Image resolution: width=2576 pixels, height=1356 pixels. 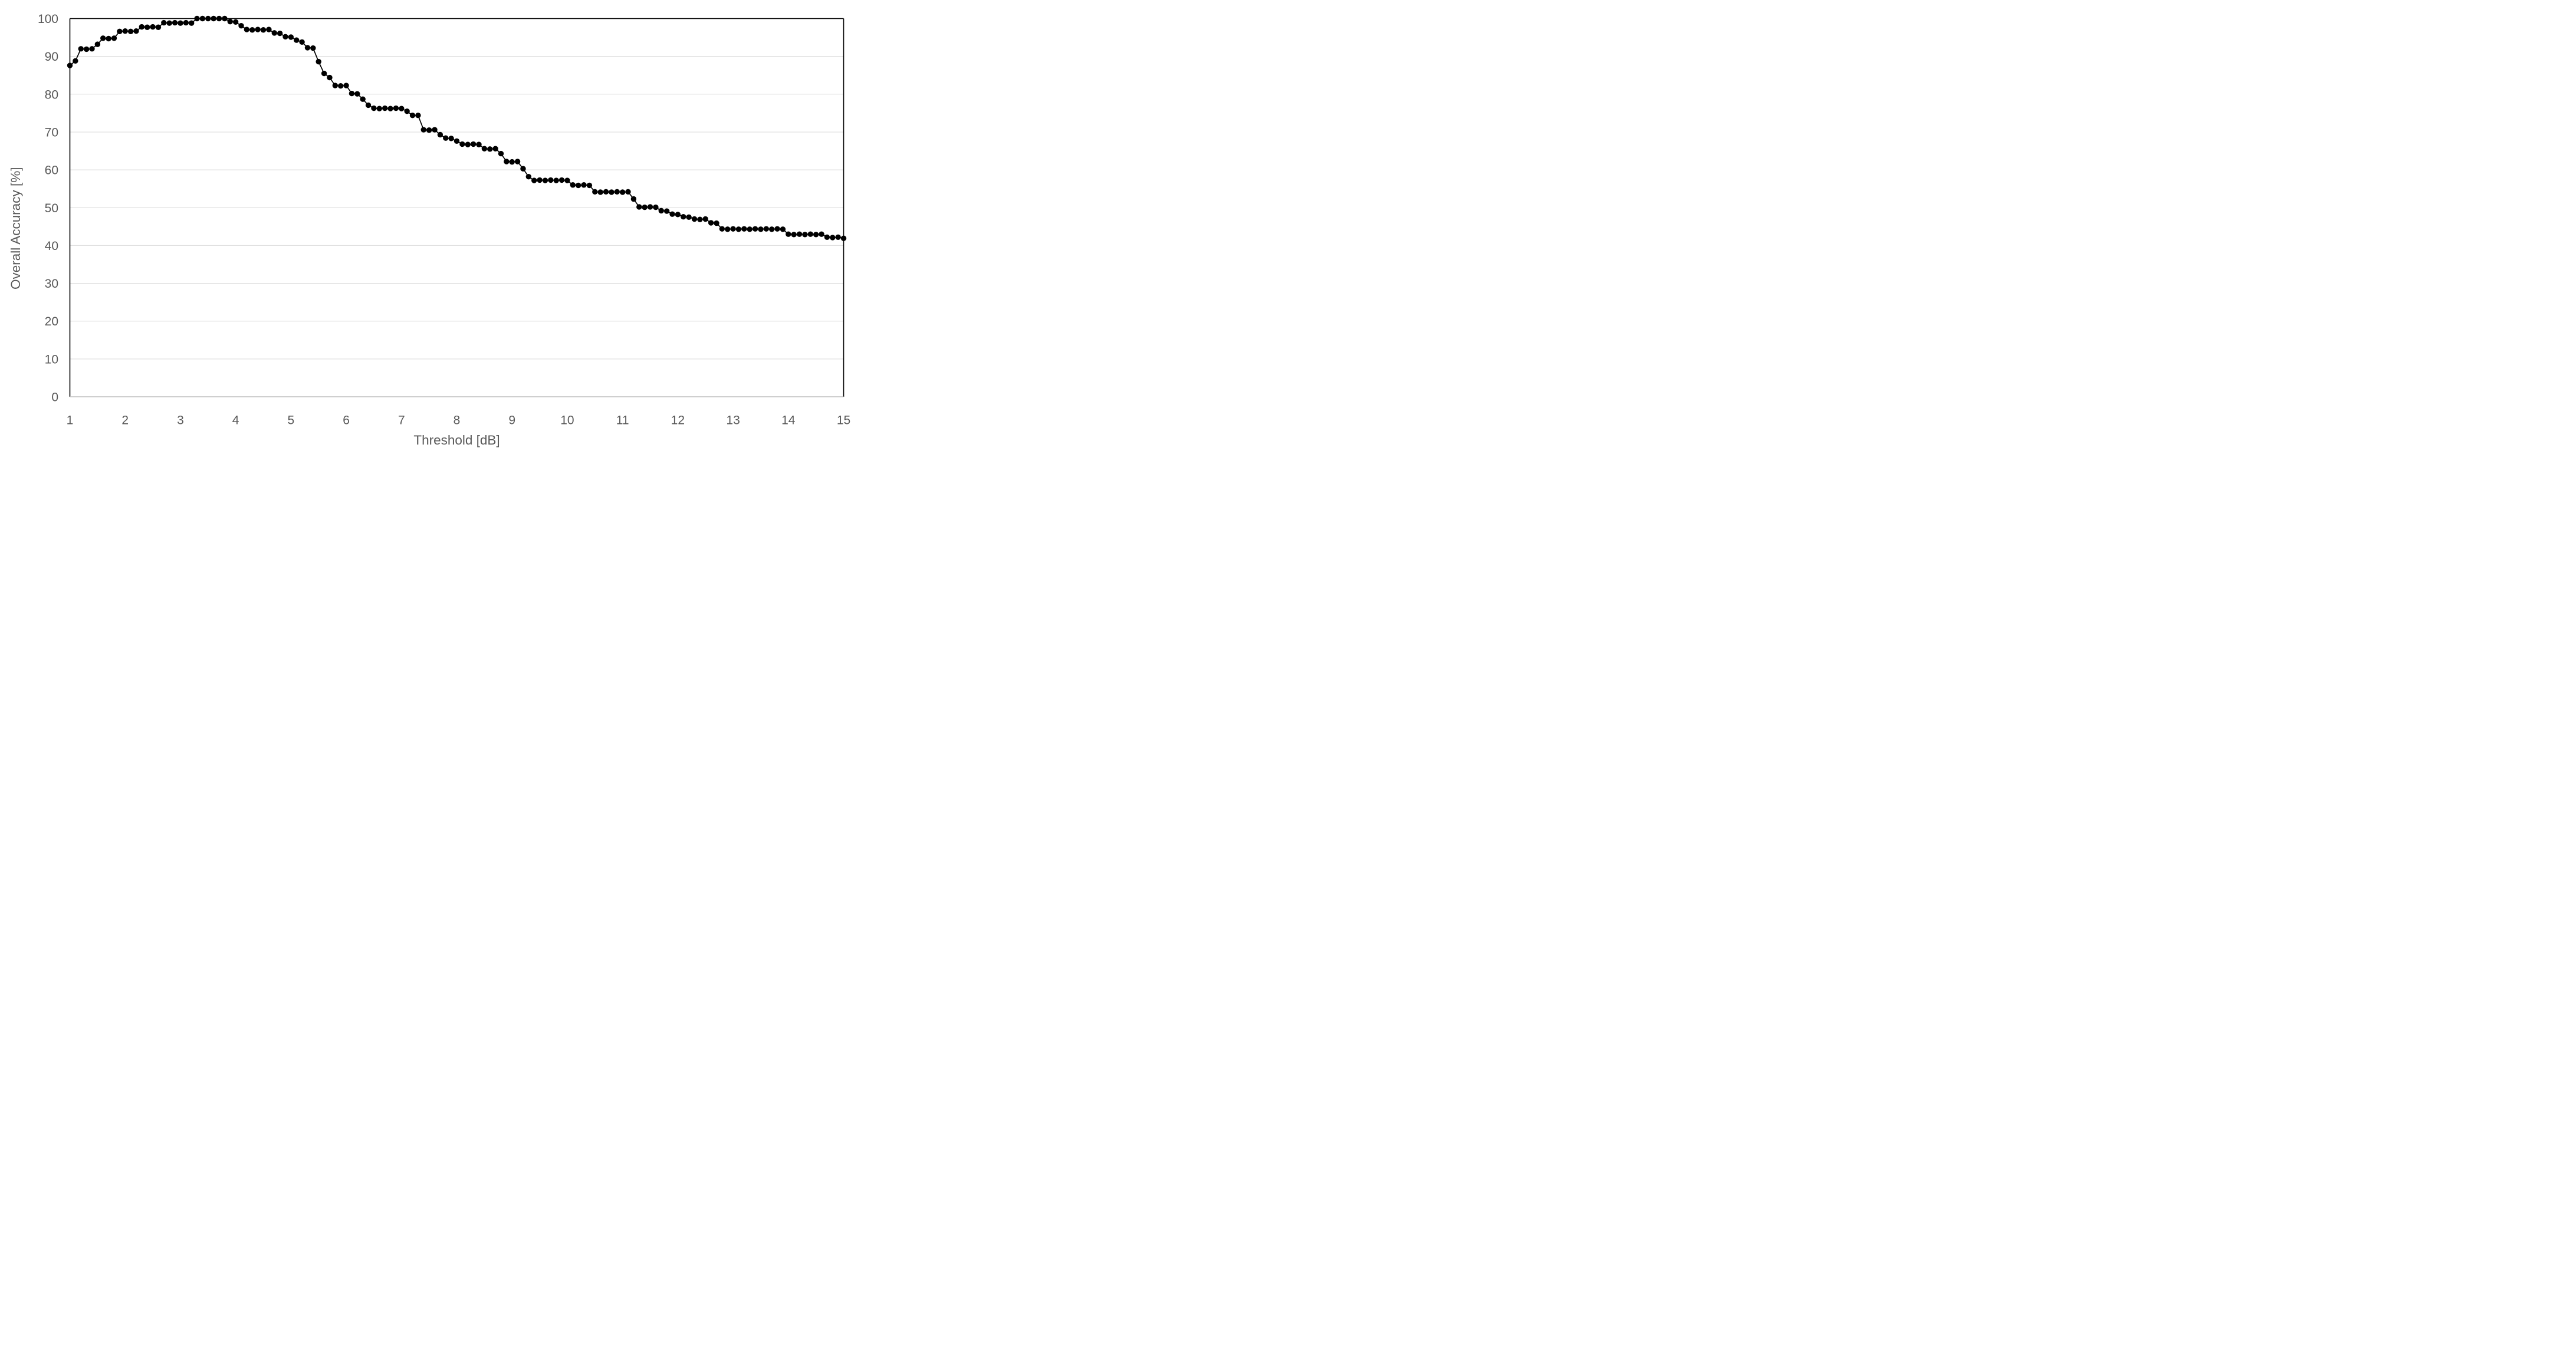 What do you see at coordinates (51, 170) in the screenshot?
I see `y-tick-label: 60` at bounding box center [51, 170].